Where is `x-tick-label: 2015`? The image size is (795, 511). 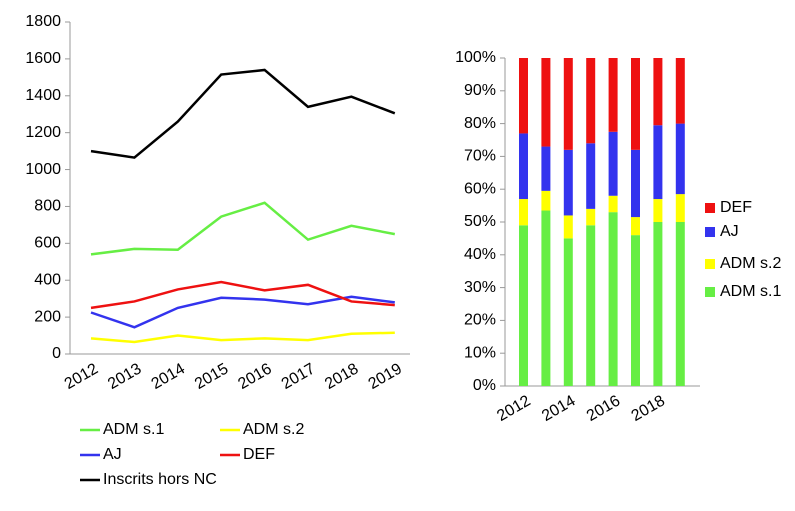 x-tick-label: 2015 is located at coordinates (211, 376).